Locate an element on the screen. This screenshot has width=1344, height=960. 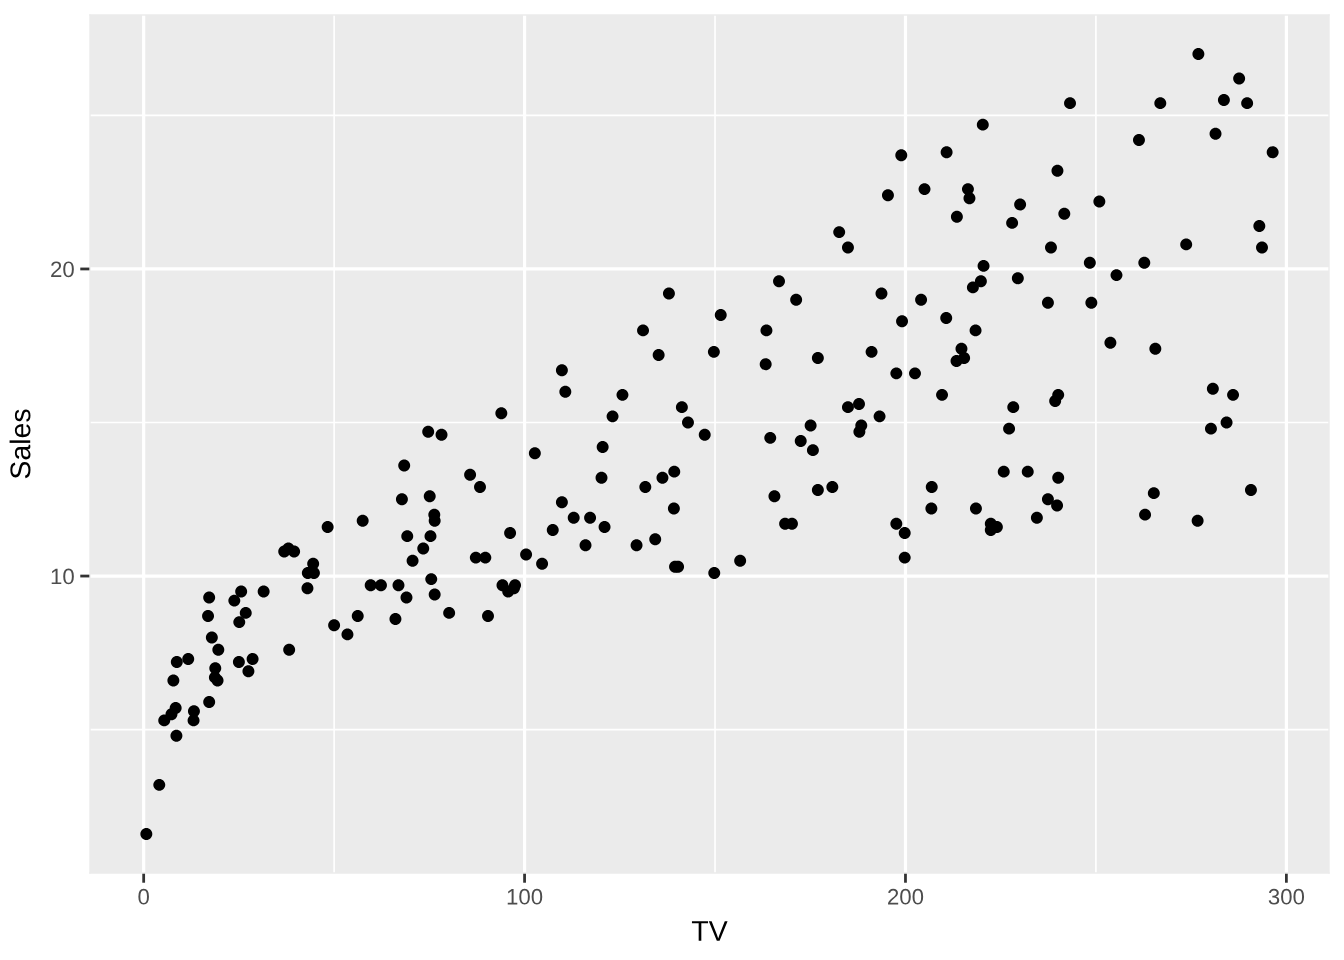
y-tick-label: 20 is located at coordinates (62, 269).